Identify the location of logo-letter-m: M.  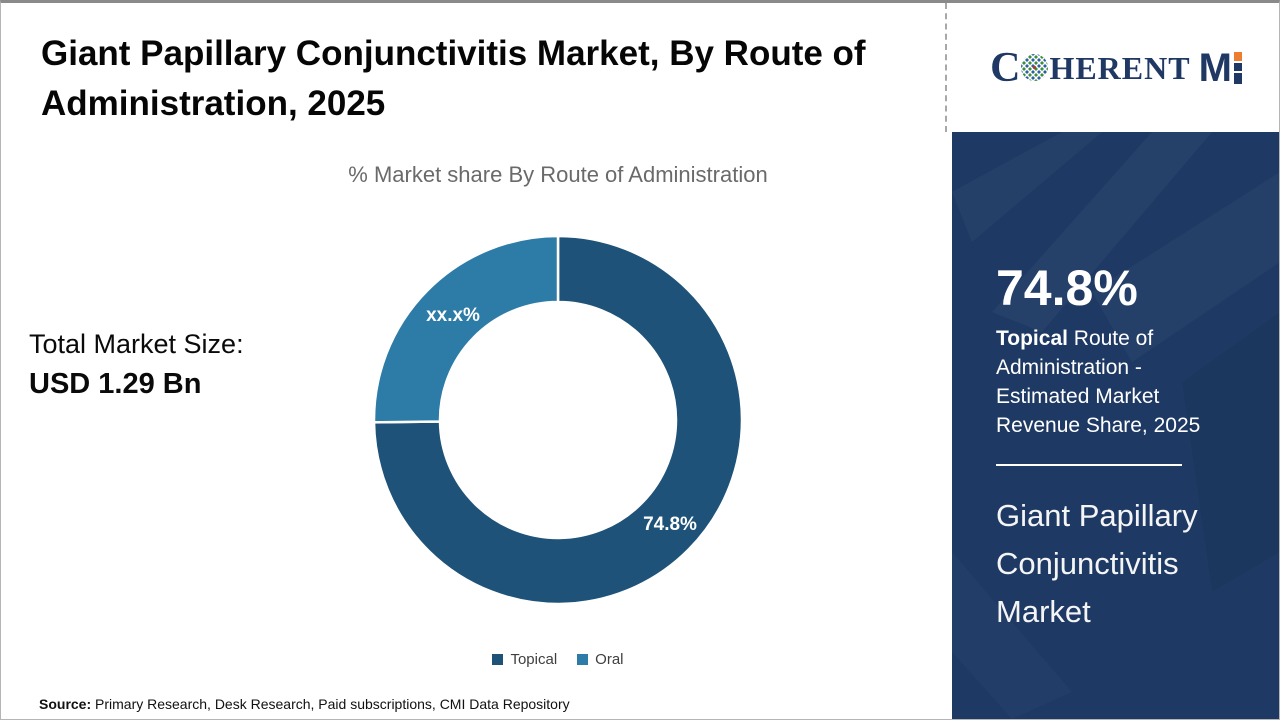
(1215, 67).